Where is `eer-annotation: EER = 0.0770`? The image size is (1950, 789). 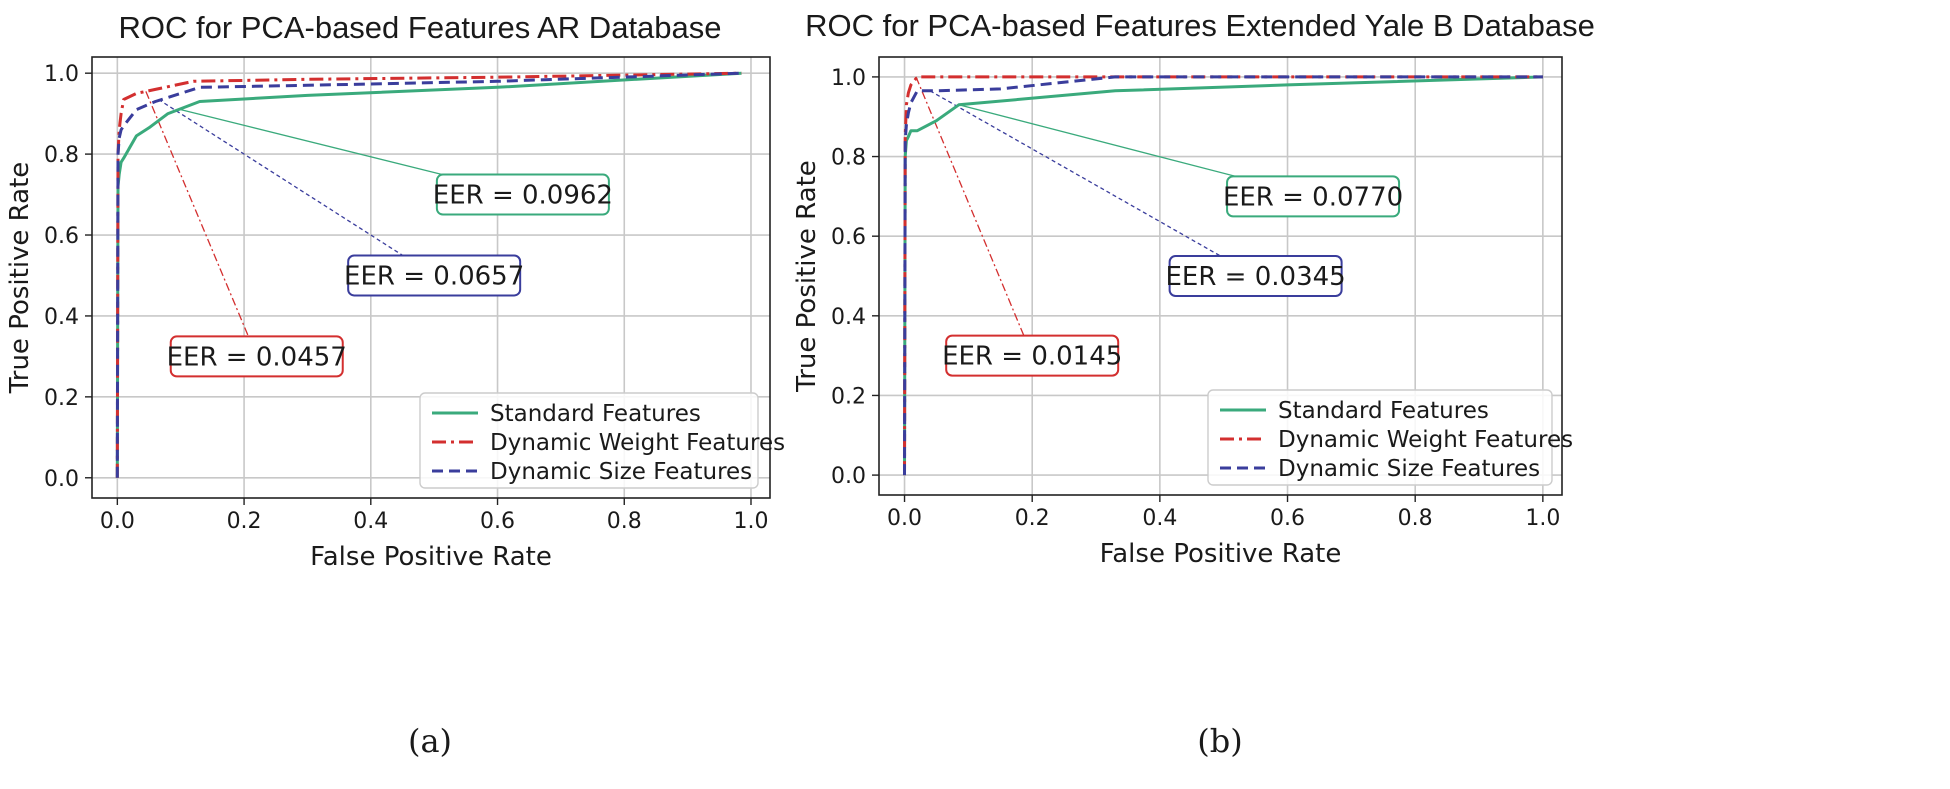
eer-annotation: EER = 0.0770 is located at coordinates (1313, 196).